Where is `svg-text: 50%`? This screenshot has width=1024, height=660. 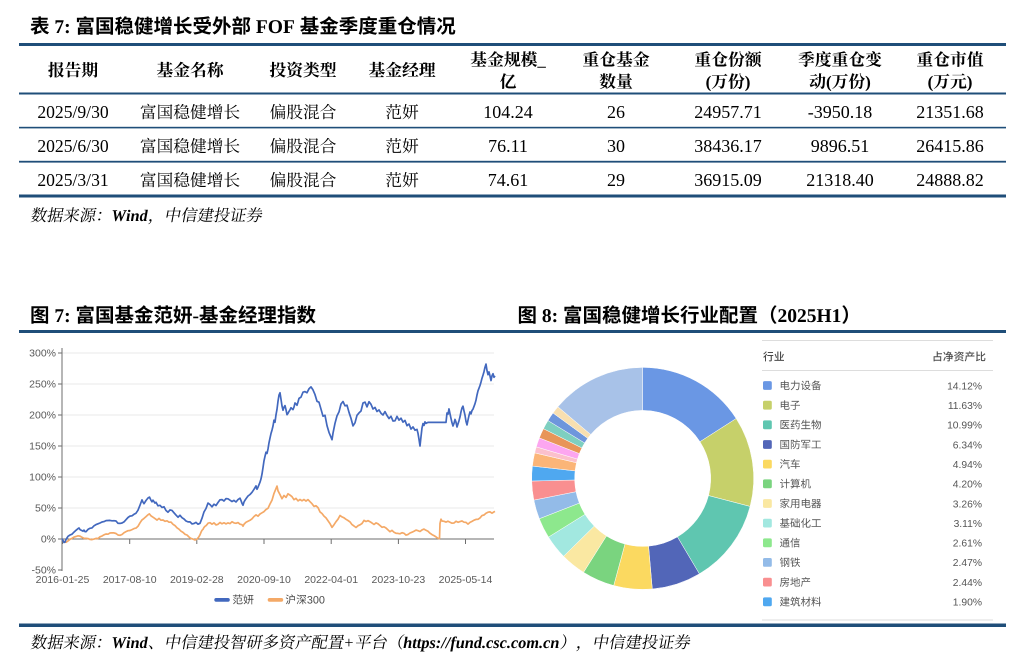 svg-text: 50% is located at coordinates (45, 509).